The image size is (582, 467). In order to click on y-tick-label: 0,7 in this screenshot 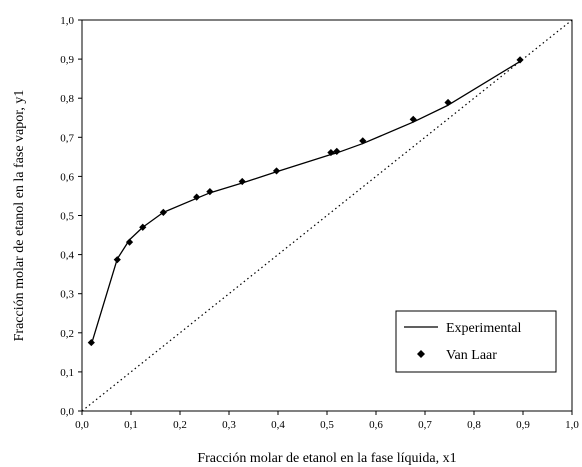, I will do `click(67, 138)`.